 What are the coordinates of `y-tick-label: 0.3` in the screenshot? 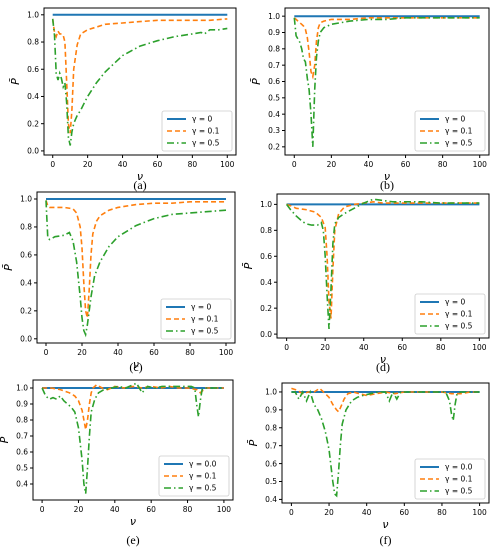 It's located at (274, 130).